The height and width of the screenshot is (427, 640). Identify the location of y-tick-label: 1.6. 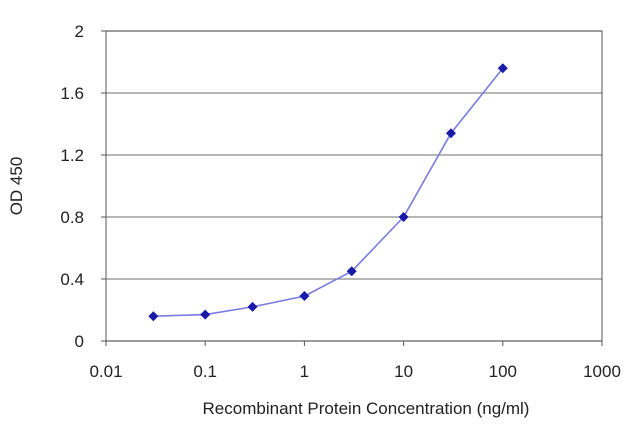
(72, 93).